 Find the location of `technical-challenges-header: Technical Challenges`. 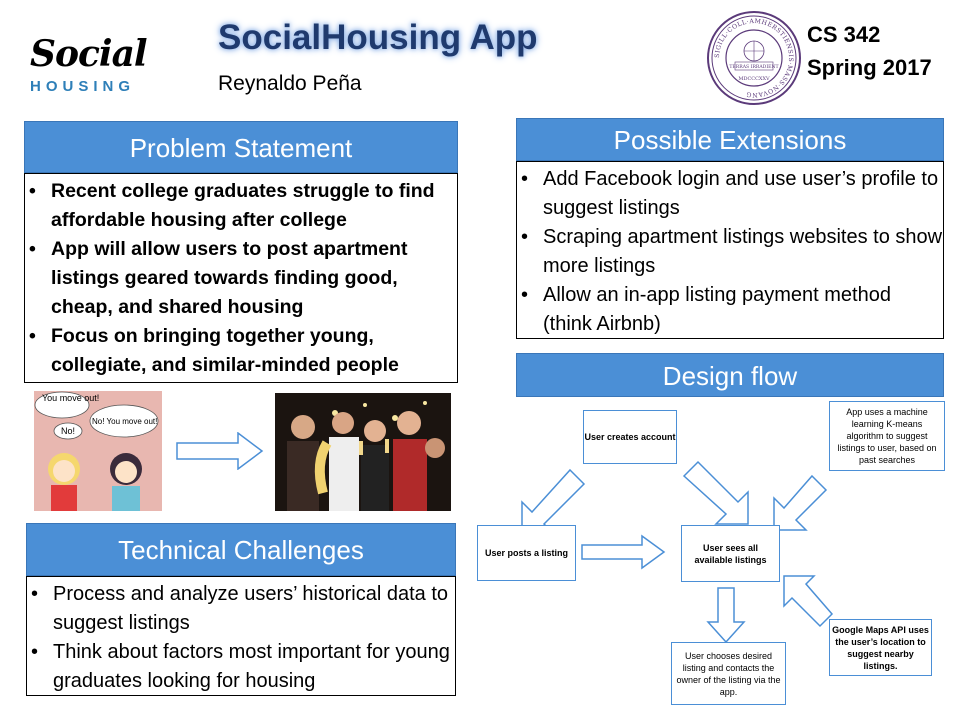

technical-challenges-header: Technical Challenges is located at coordinates (241, 549).